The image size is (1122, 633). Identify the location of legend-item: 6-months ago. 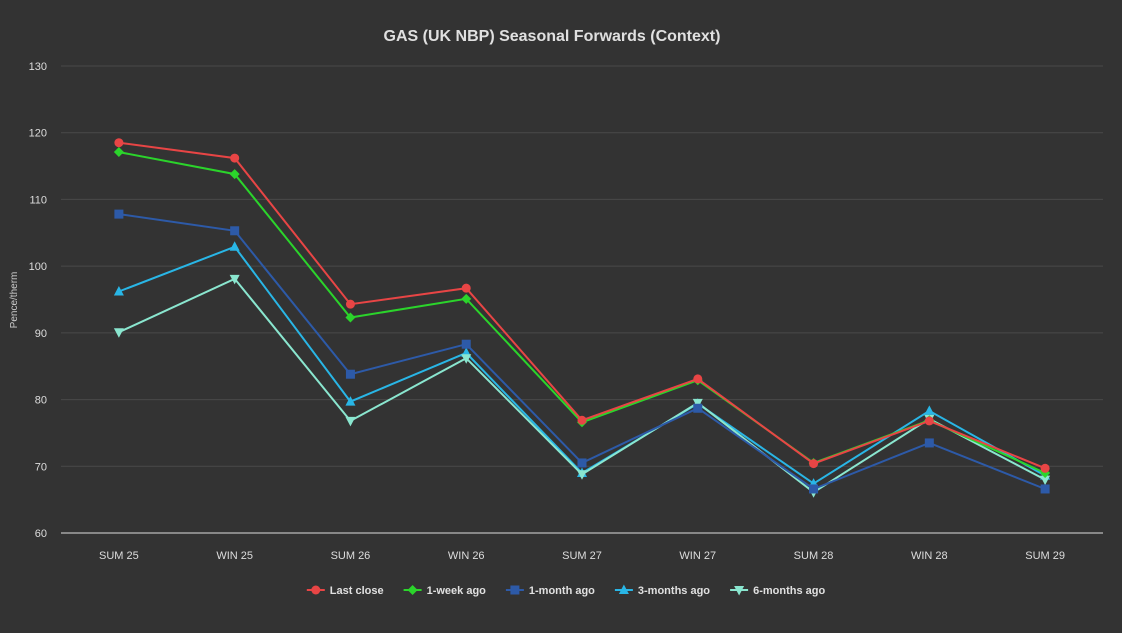
(777, 591).